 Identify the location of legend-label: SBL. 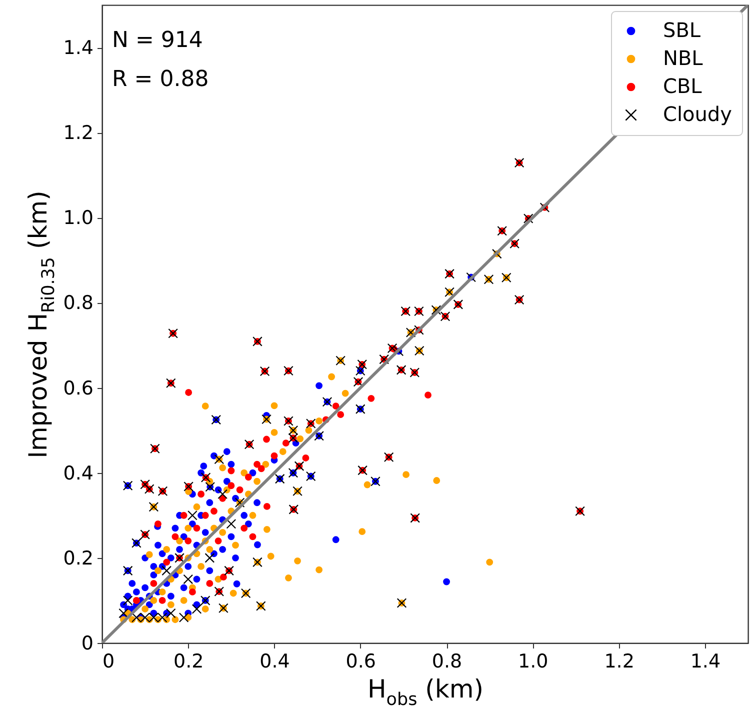
(682, 30).